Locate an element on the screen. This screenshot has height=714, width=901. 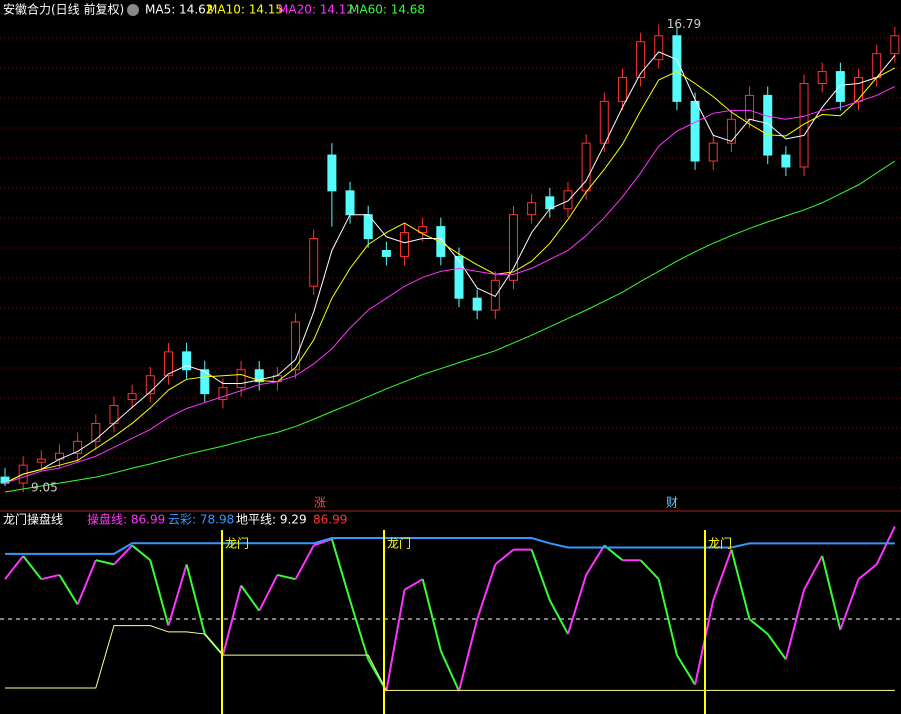
high-label: 16.79 is located at coordinates (684, 24).